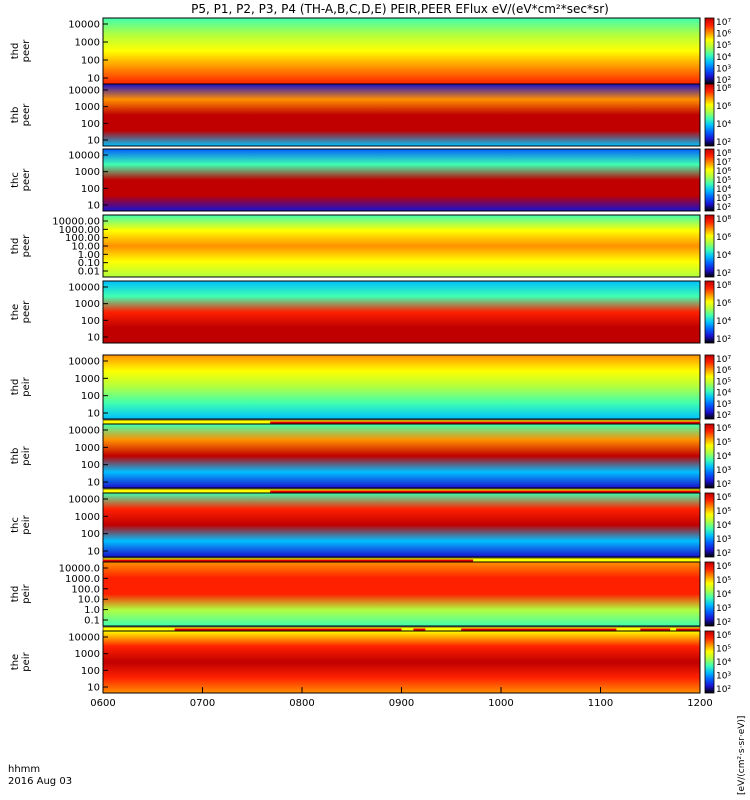  Describe the element at coordinates (79, 230) in the screenshot. I see `y-tick-label: 1000.00` at that location.